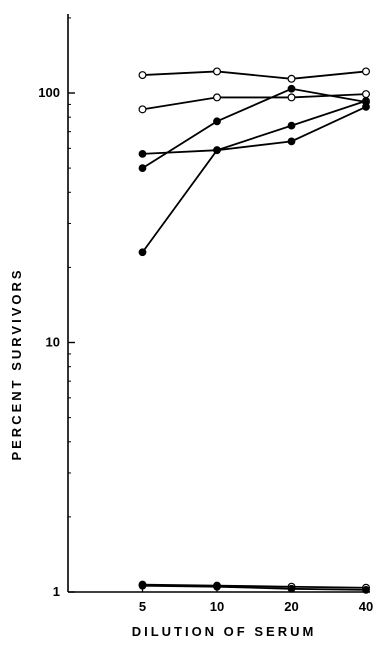 Image resolution: width=374 pixels, height=651 pixels. What do you see at coordinates (256, 600) in the screenshot?
I see `x-axis-ticks: 5 10 20 40` at bounding box center [256, 600].